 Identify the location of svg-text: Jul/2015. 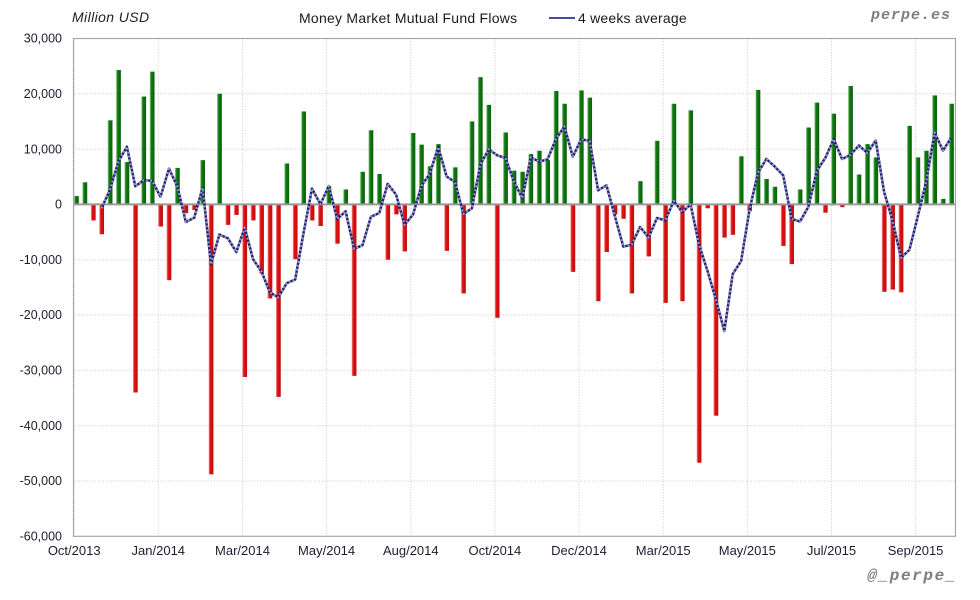
(831, 550).